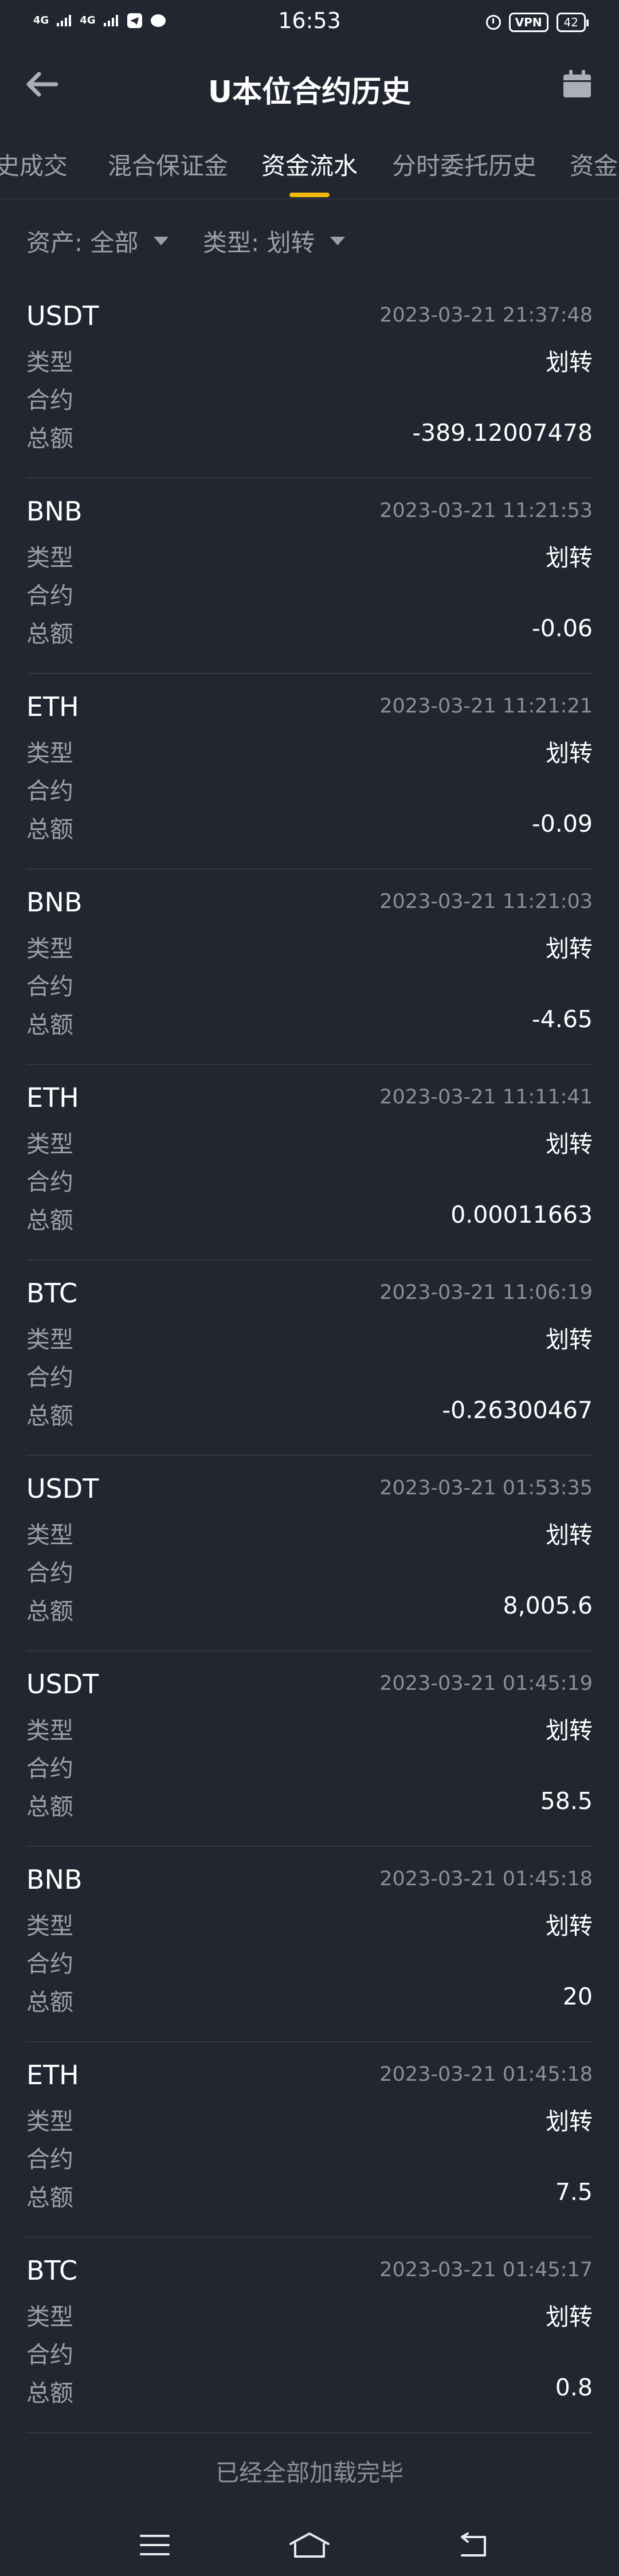 This screenshot has height=2576, width=619. I want to click on type-filter-label: 类型: 划转, so click(259, 243).